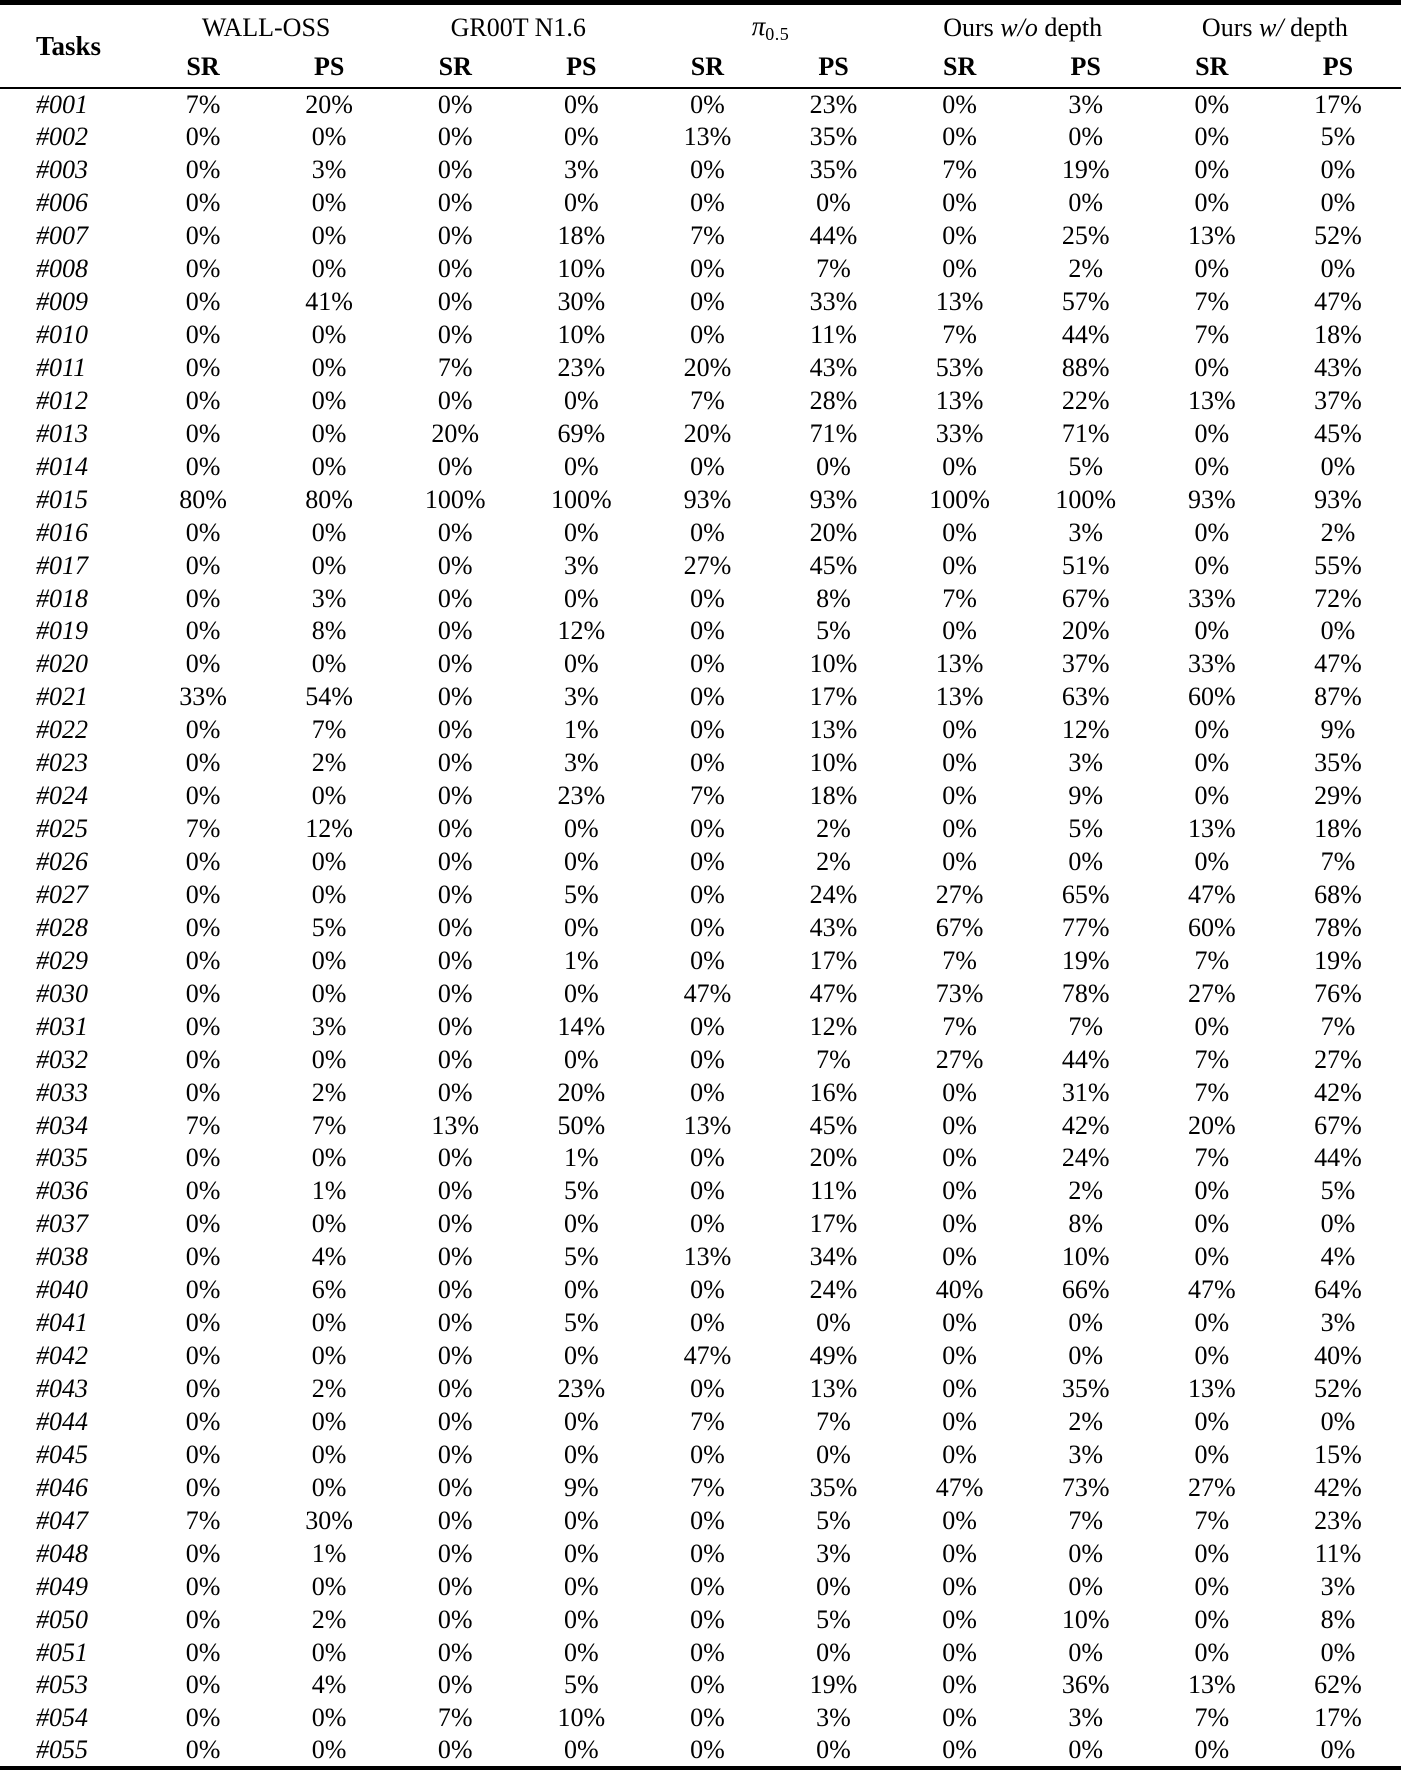  I want to click on table-row: #031 0% 3% 0% 14% 0% 12% 7% 7% 0% 7%, so click(700, 1026).